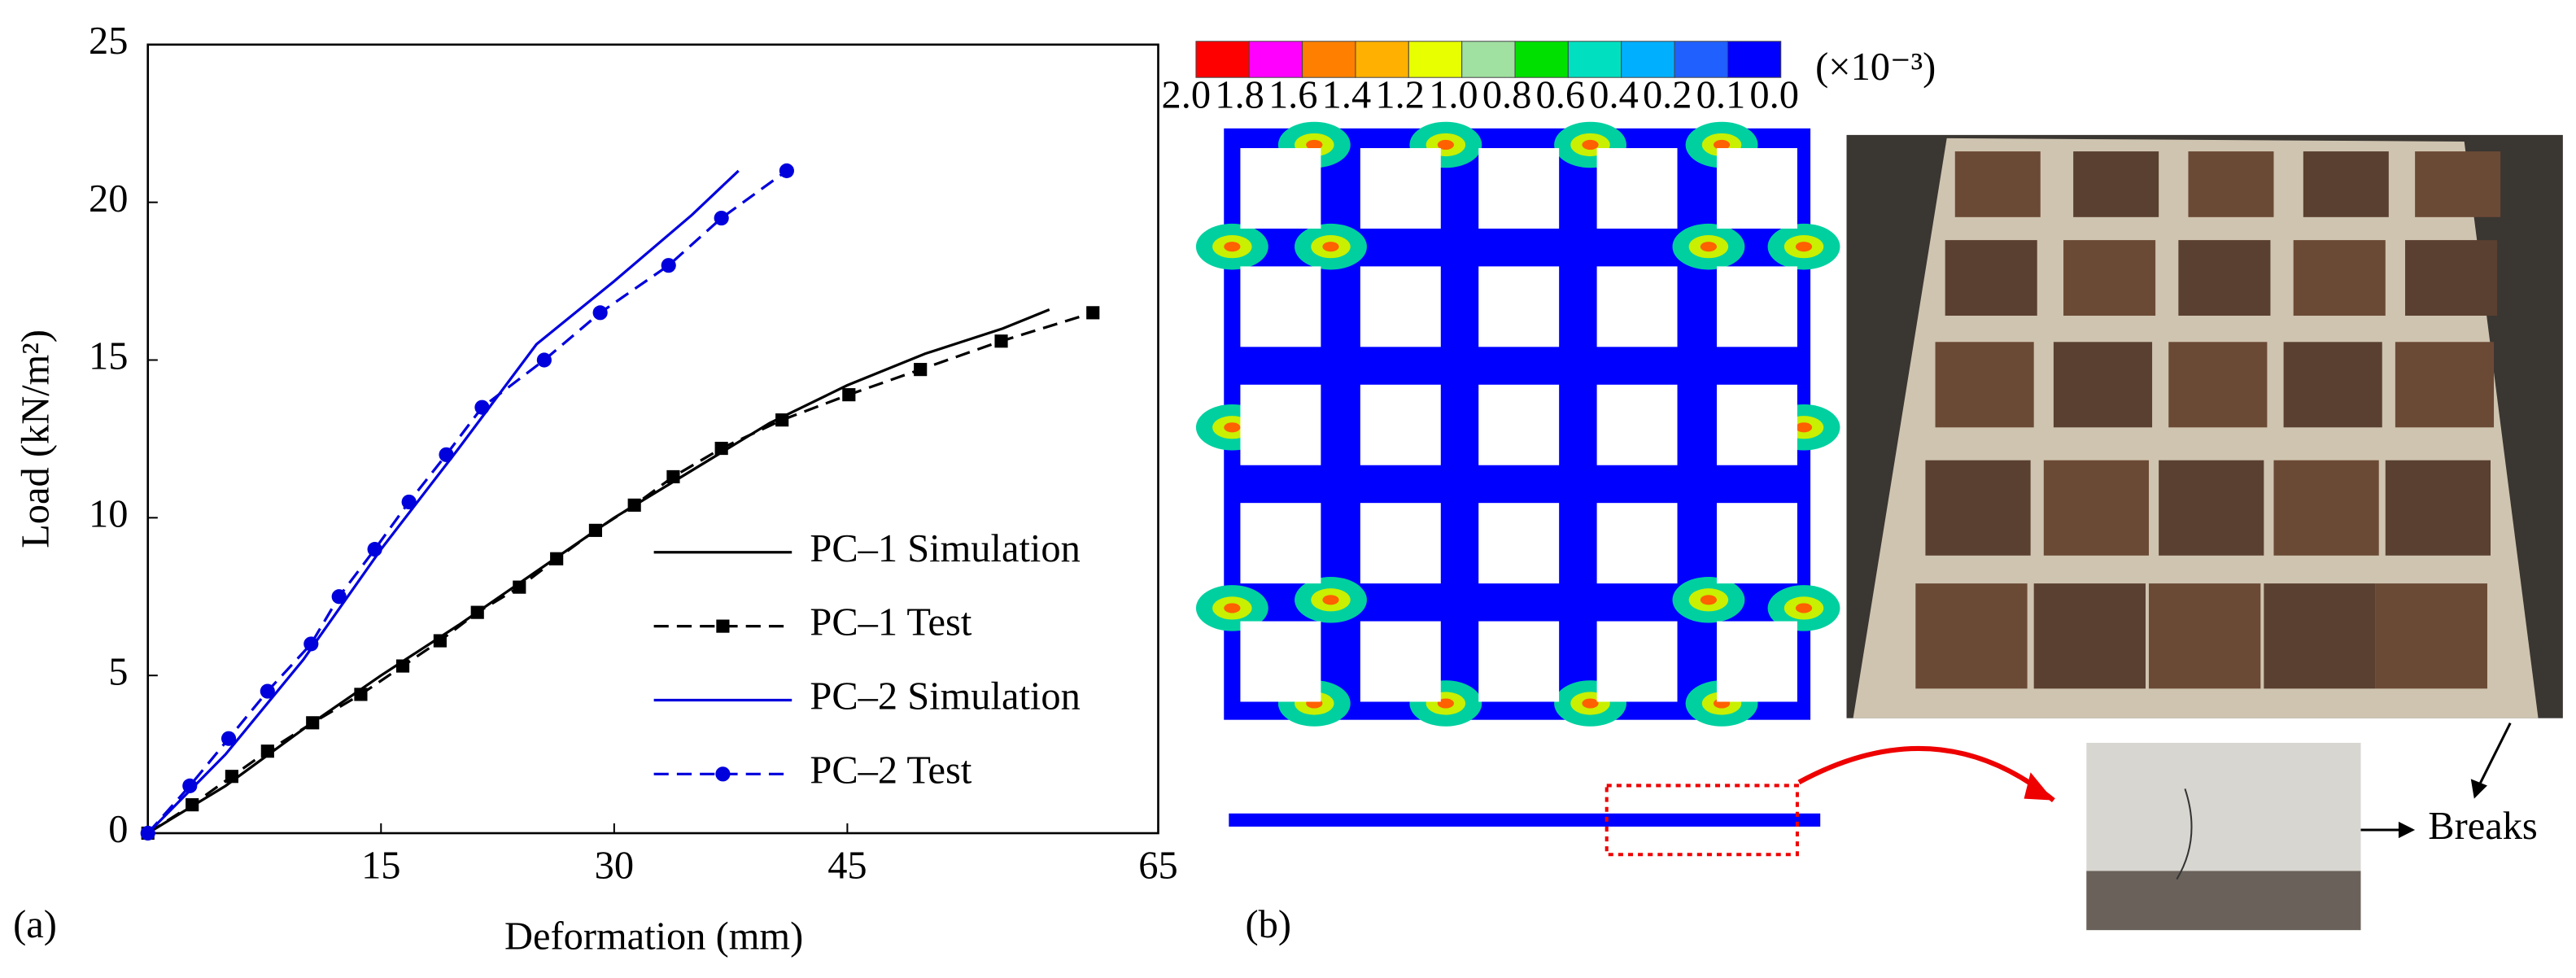  What do you see at coordinates (1507, 96) in the screenshot?
I see `colorbar-label: 0.8` at bounding box center [1507, 96].